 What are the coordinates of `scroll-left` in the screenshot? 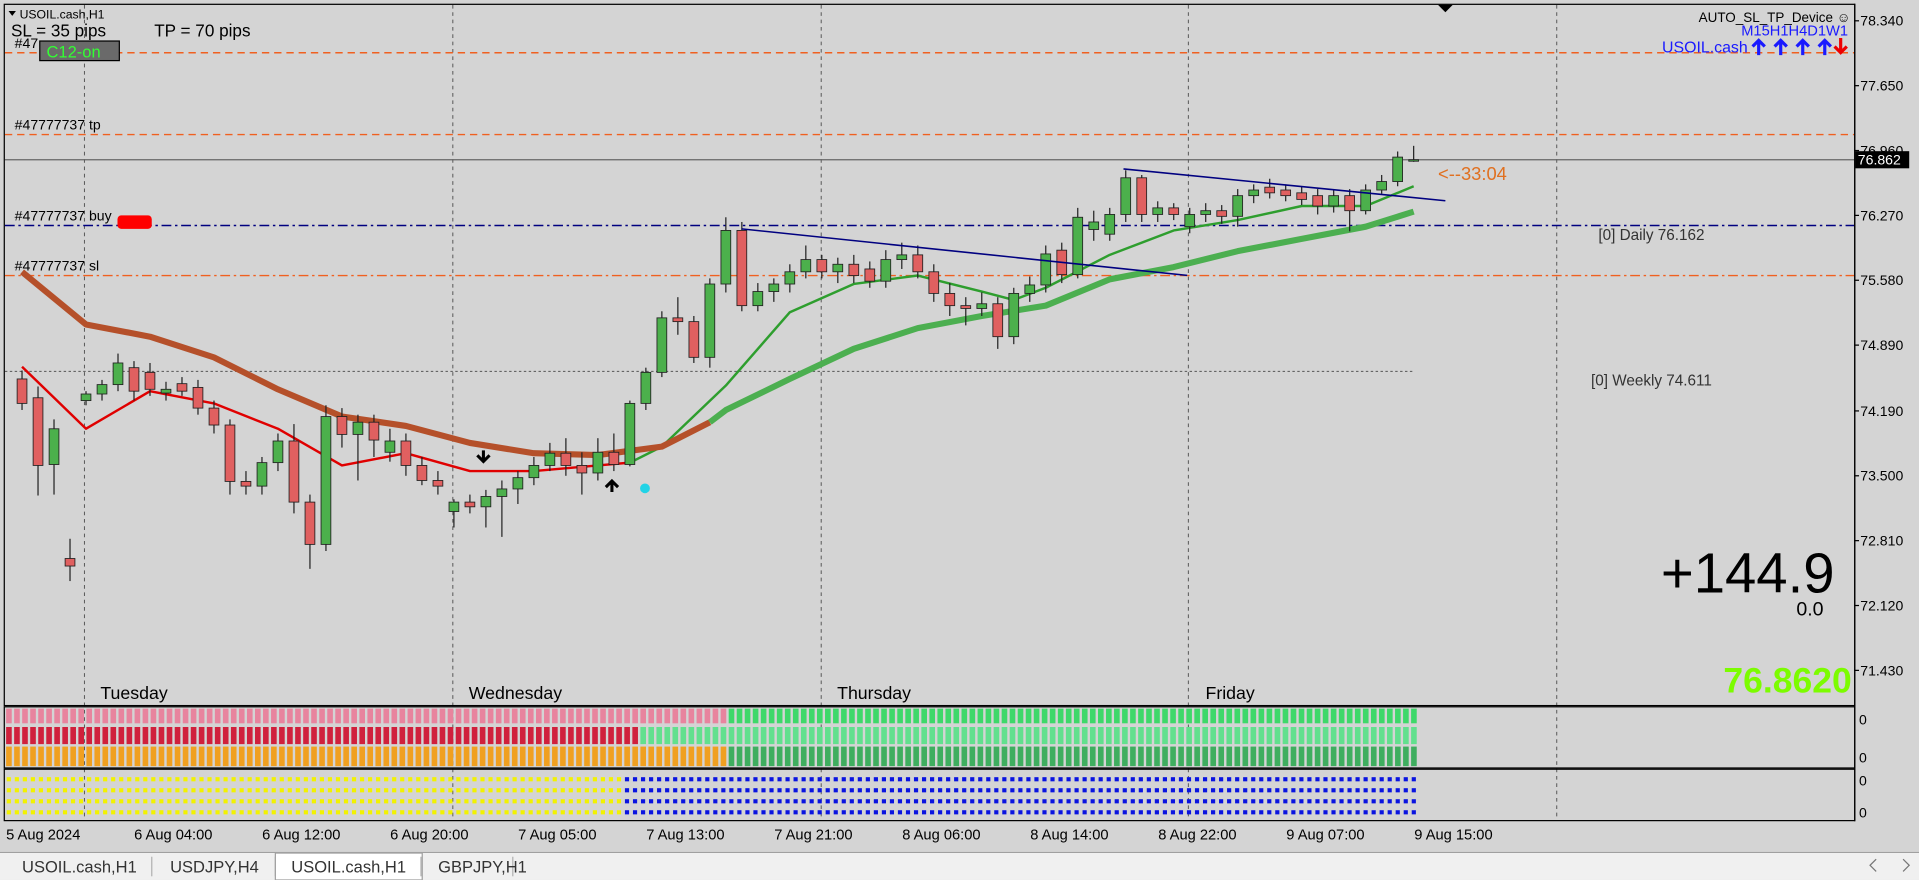 It's located at (1873, 865).